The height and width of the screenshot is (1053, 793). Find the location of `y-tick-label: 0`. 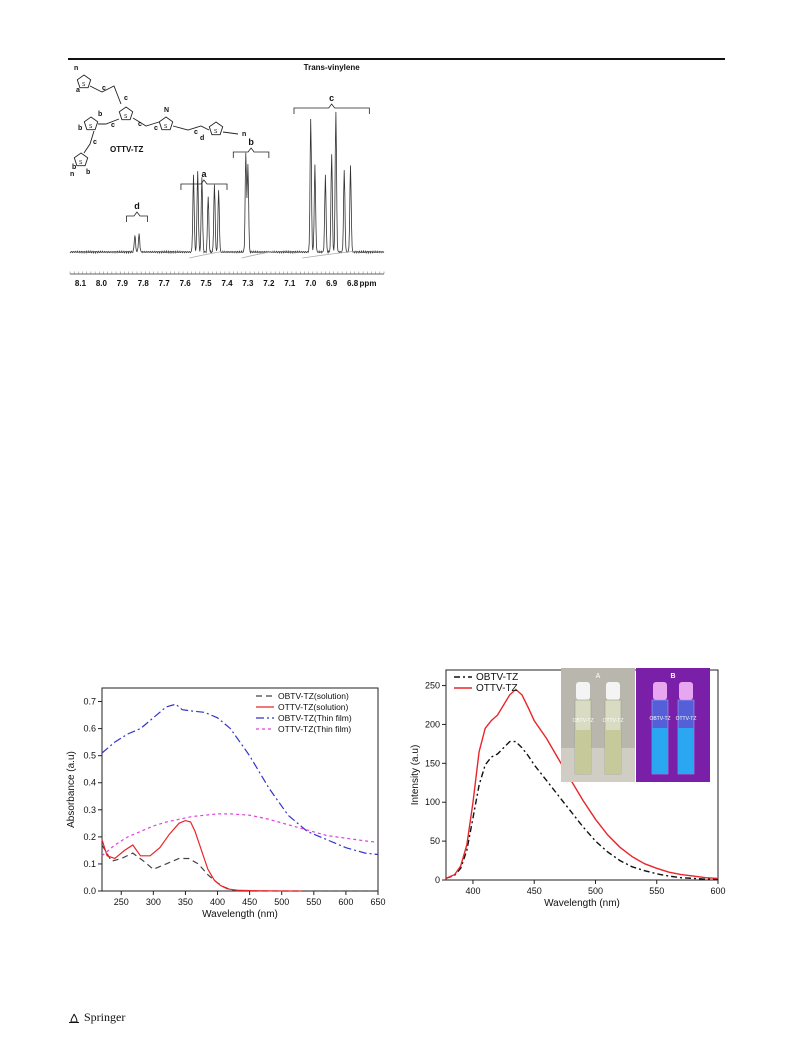

y-tick-label: 0 is located at coordinates (437, 880).